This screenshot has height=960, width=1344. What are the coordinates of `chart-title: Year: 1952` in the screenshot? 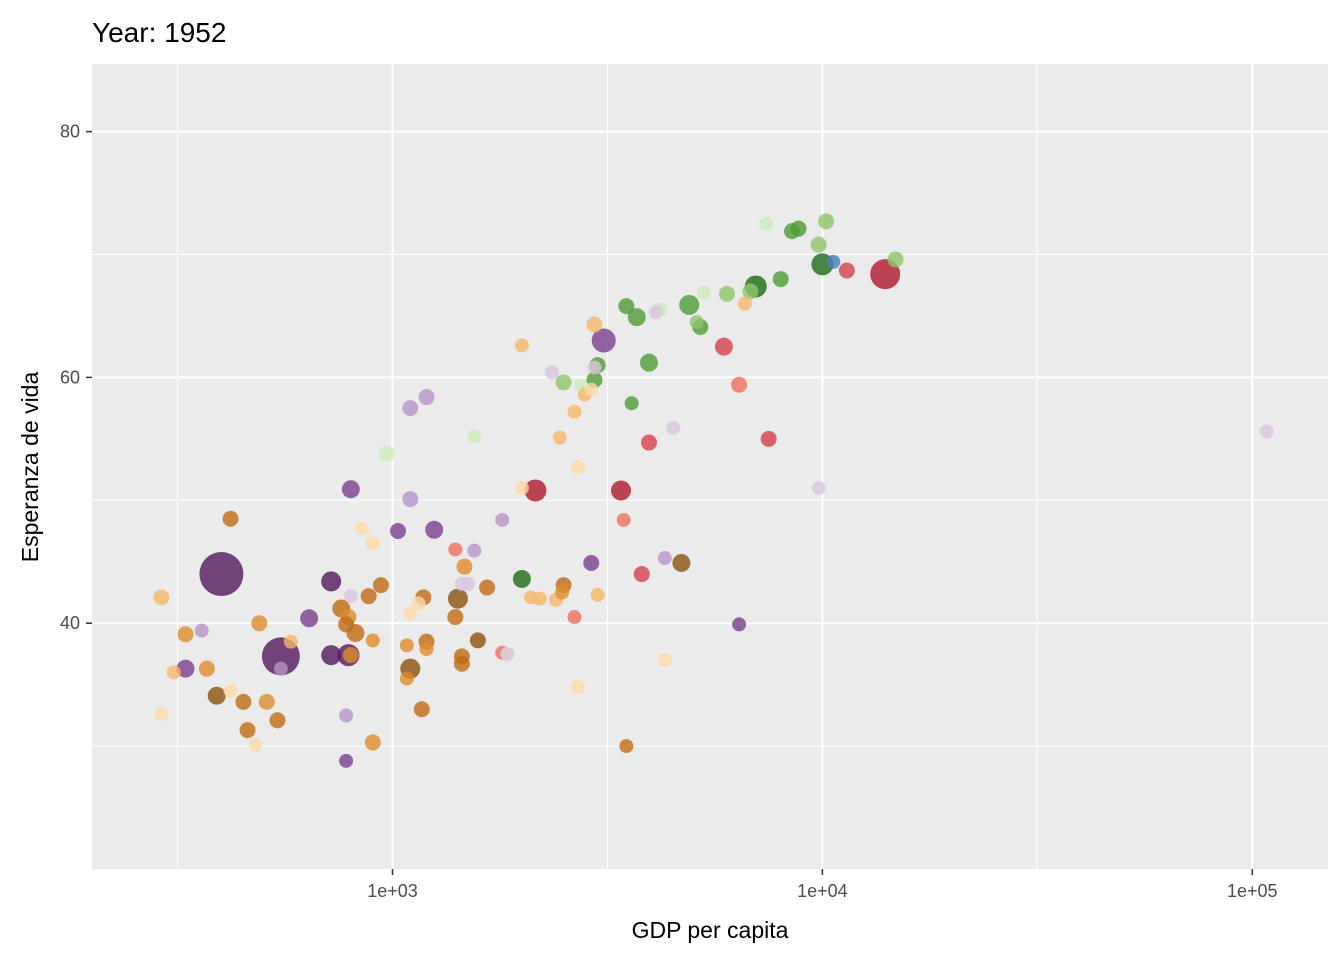 It's located at (159, 32).